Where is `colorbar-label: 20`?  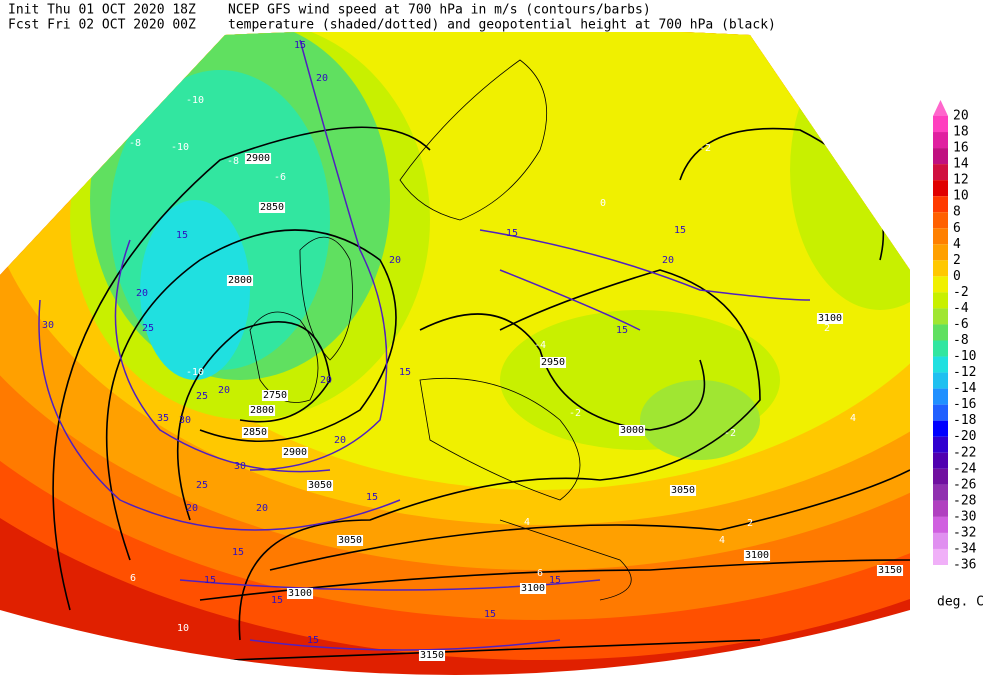
colorbar-label: 20 is located at coordinates (961, 116).